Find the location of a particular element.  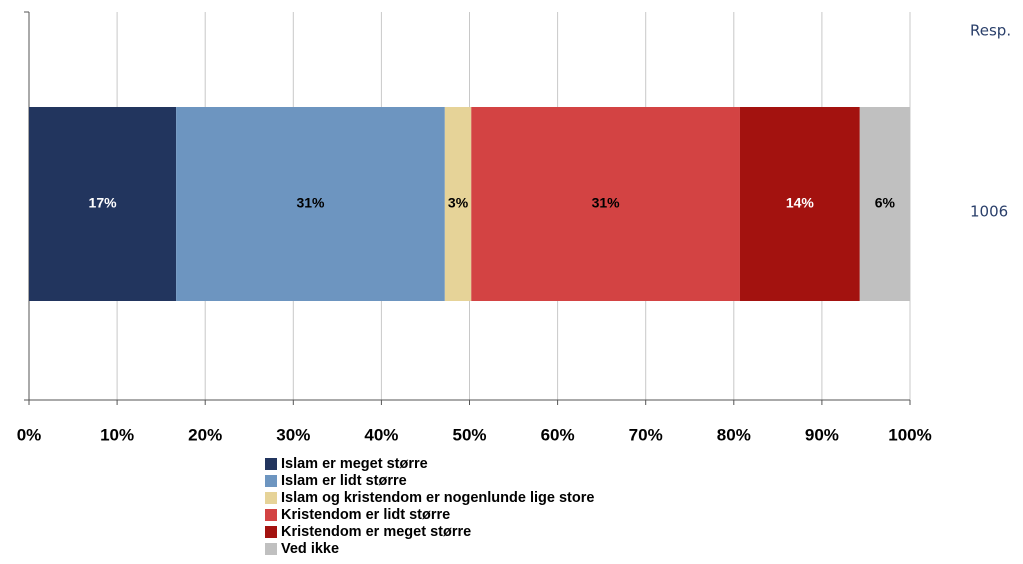

legend-label: Kristendom er meget større is located at coordinates (376, 532).